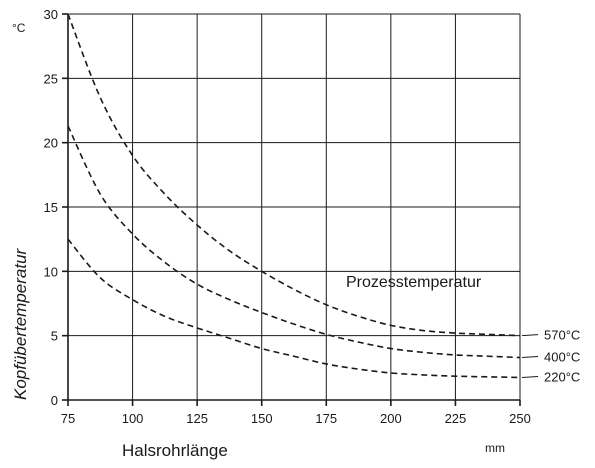 The height and width of the screenshot is (468, 595). What do you see at coordinates (20, 323) in the screenshot?
I see `y-axis-label: Kopfübertemperatur` at bounding box center [20, 323].